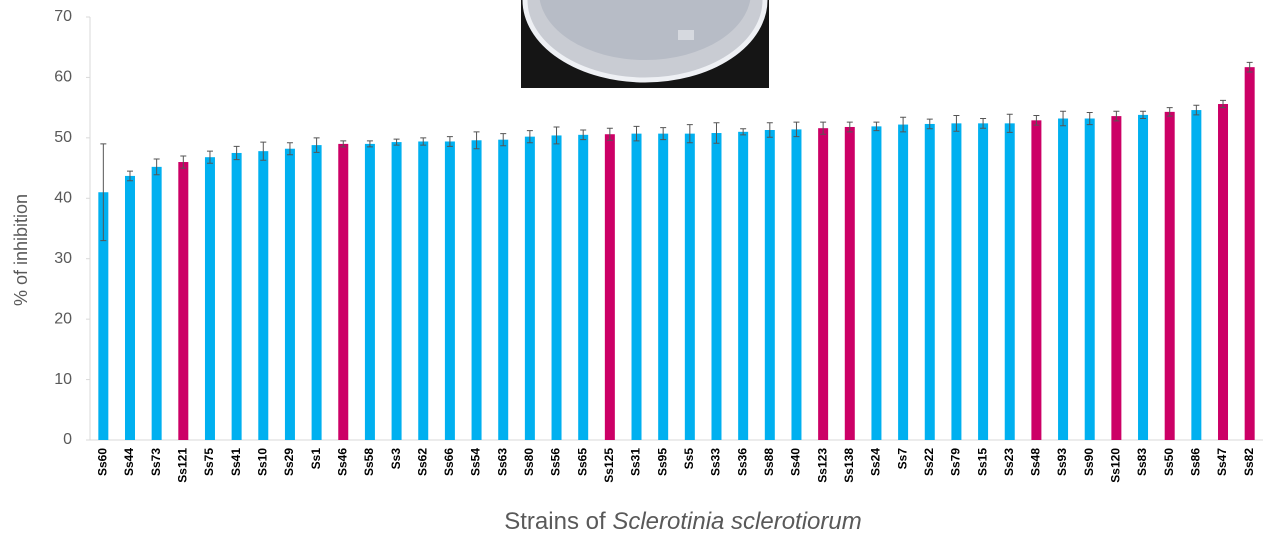 The width and height of the screenshot is (1263, 543). I want to click on x-tick-label: Ss83, so click(1142, 462).